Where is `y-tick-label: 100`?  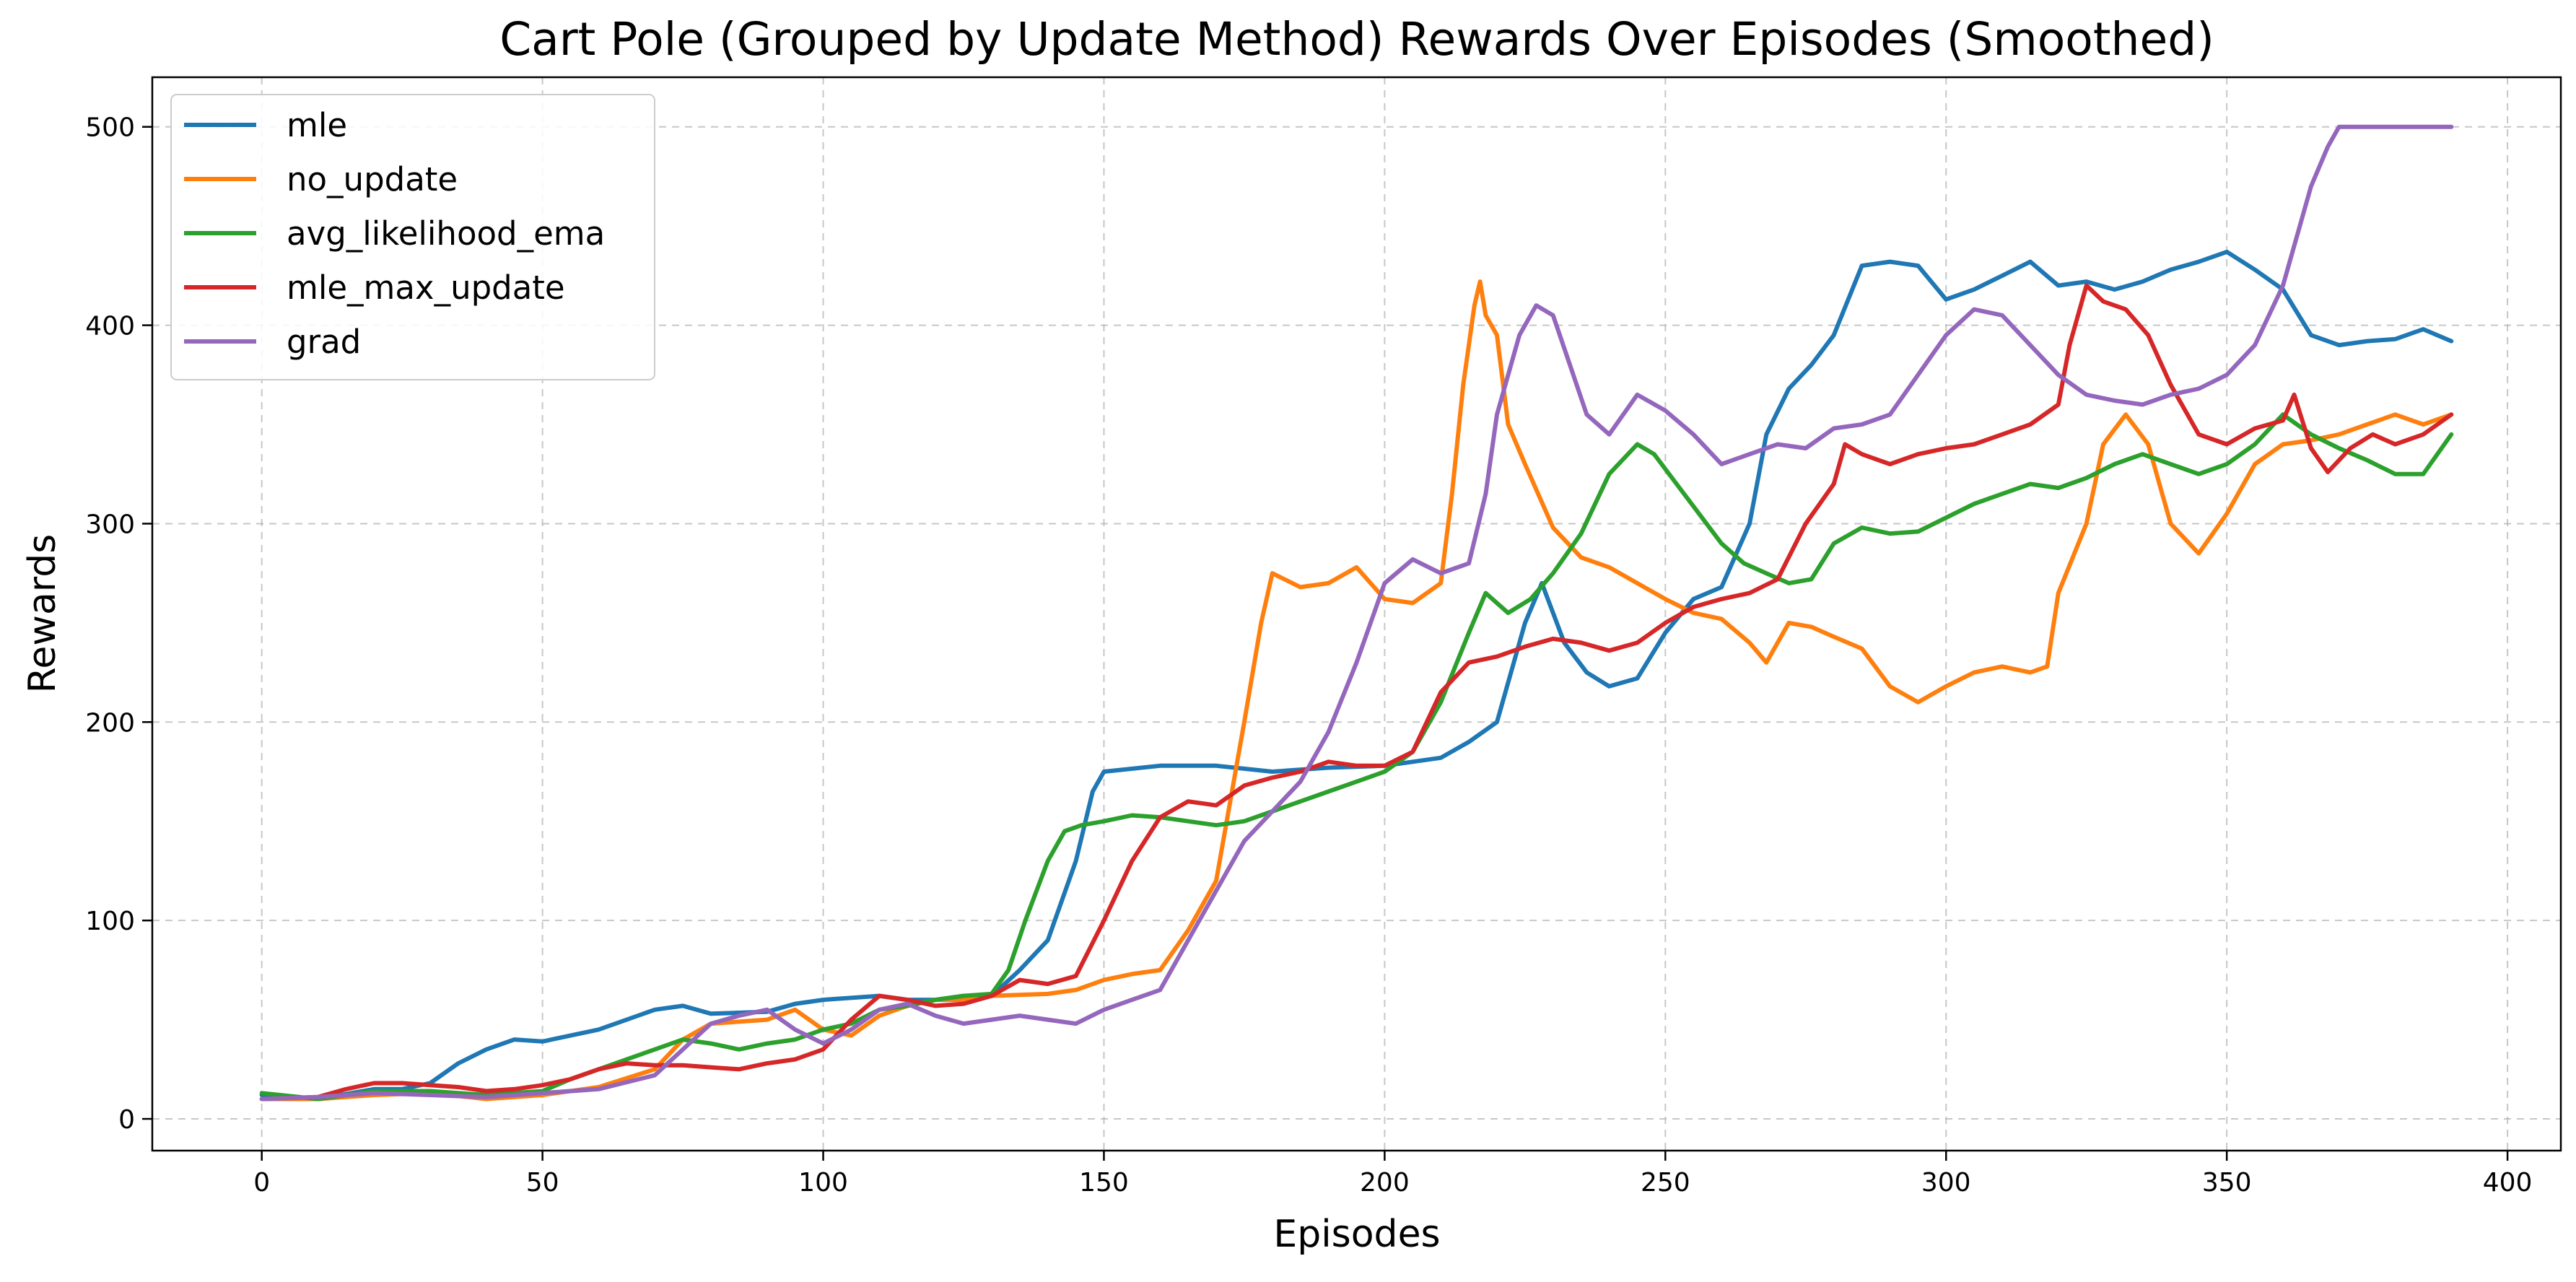
y-tick-label: 100 is located at coordinates (110, 922).